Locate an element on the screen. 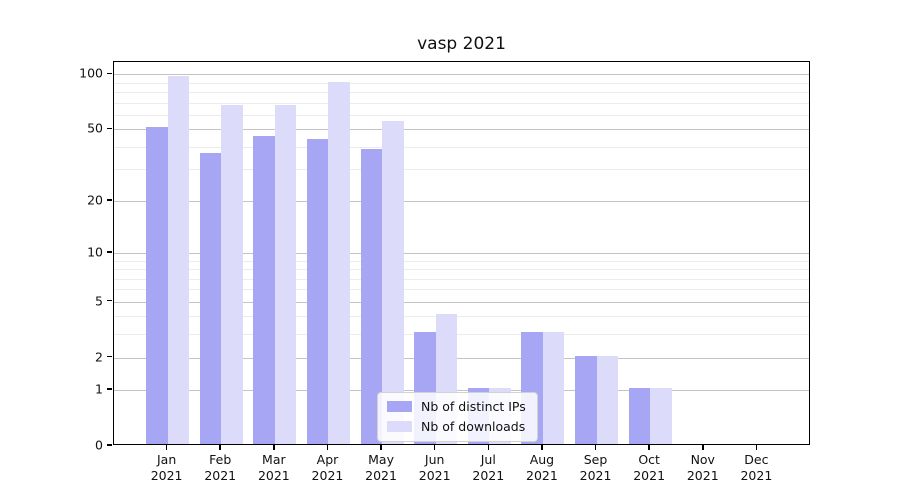 The width and height of the screenshot is (900, 500). x-tick-label-sep: Sep 2021 is located at coordinates (595, 467).